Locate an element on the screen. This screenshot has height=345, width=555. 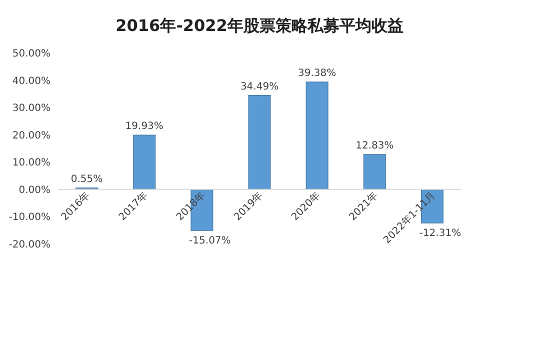
chart-title: 2016年-2022年股票策略私募平均收益 is located at coordinates (260, 25).